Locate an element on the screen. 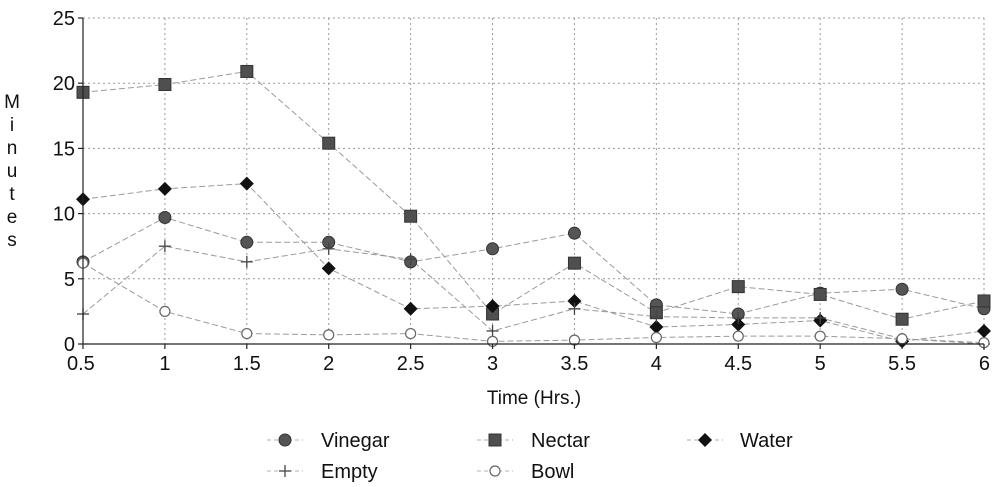 Image resolution: width=999 pixels, height=487 pixels. x-tick-label: 1 is located at coordinates (164, 364).